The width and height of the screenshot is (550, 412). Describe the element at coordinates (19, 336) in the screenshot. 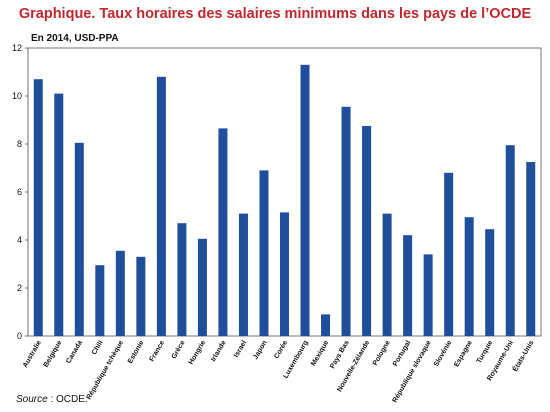

I see `y-tick-label: 0` at that location.